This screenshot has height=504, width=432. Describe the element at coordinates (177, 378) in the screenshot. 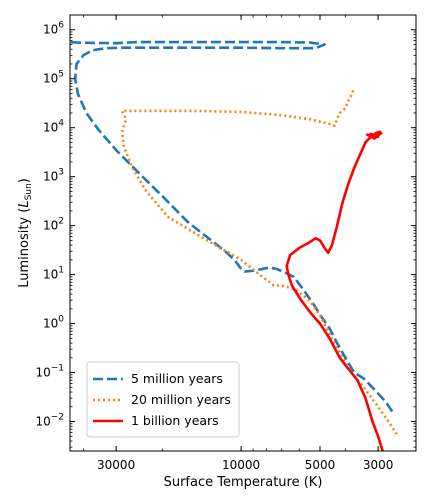

I see `legend-label-5-million: 5 million years` at that location.